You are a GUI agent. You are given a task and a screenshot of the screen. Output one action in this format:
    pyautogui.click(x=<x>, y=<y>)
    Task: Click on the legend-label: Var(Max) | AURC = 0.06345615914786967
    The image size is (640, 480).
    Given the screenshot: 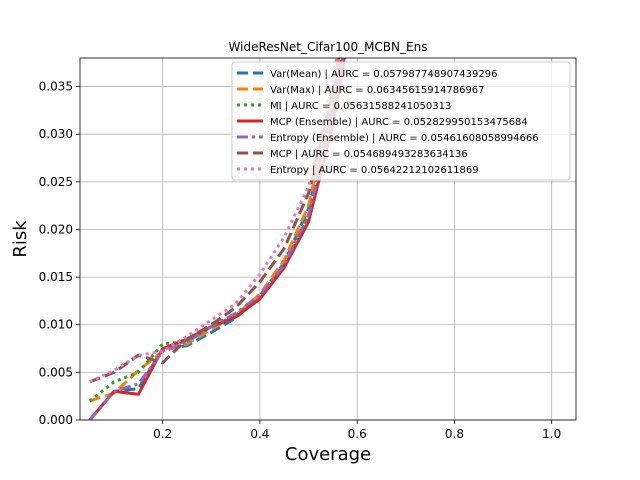 What is the action you would take?
    pyautogui.click(x=377, y=90)
    